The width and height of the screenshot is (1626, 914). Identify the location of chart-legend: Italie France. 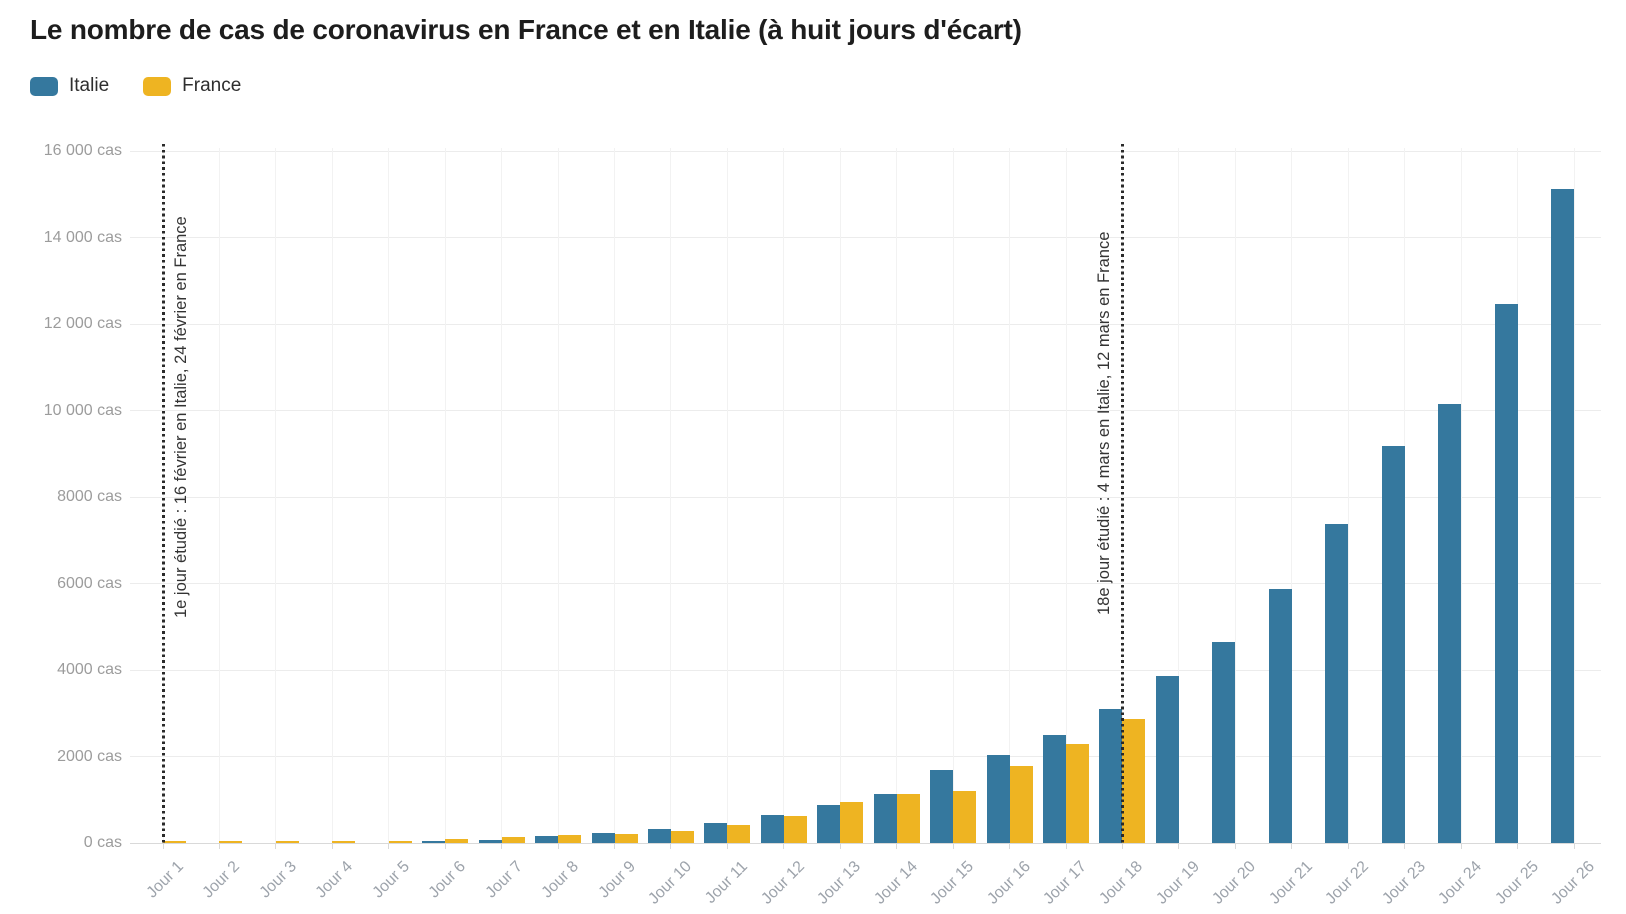
(135, 86).